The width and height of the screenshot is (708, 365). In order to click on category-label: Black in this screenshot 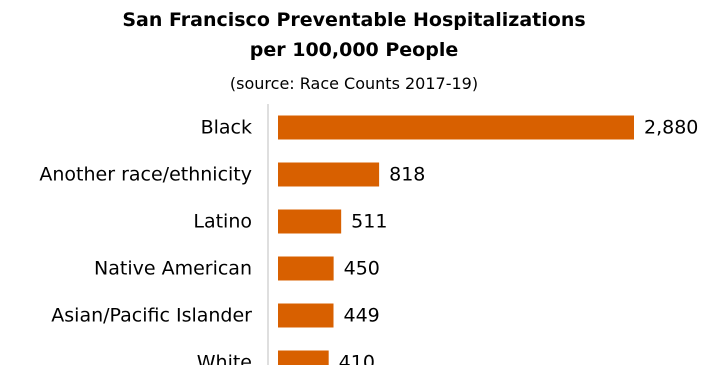, I will do `click(226, 128)`.